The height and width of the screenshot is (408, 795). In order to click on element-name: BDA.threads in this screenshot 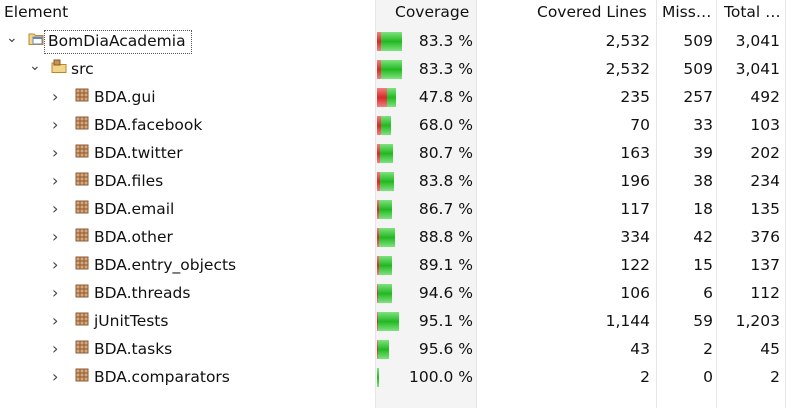, I will do `click(142, 293)`.